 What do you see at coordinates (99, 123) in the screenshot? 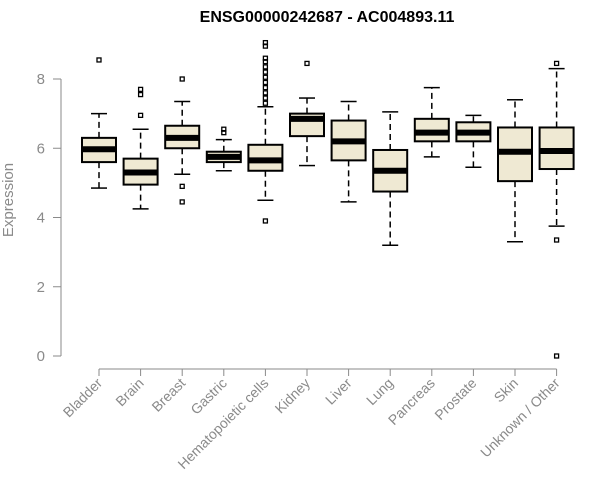
I see `box-bladder` at bounding box center [99, 123].